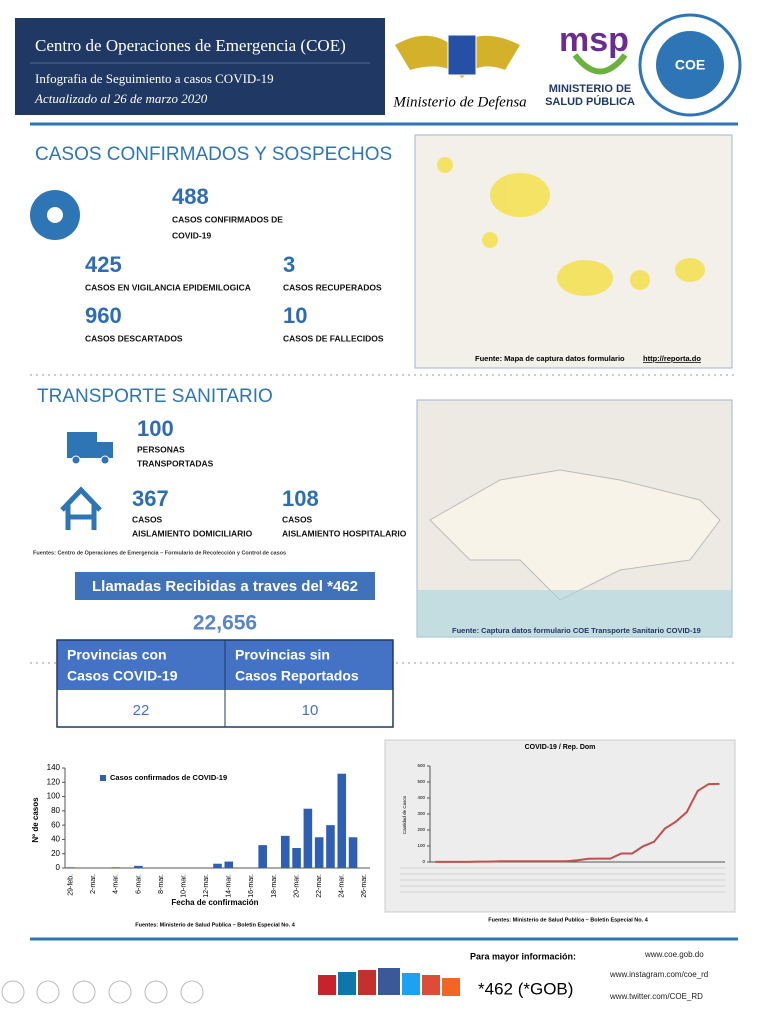  Describe the element at coordinates (574, 613) in the screenshot. I see `map-sea` at that location.